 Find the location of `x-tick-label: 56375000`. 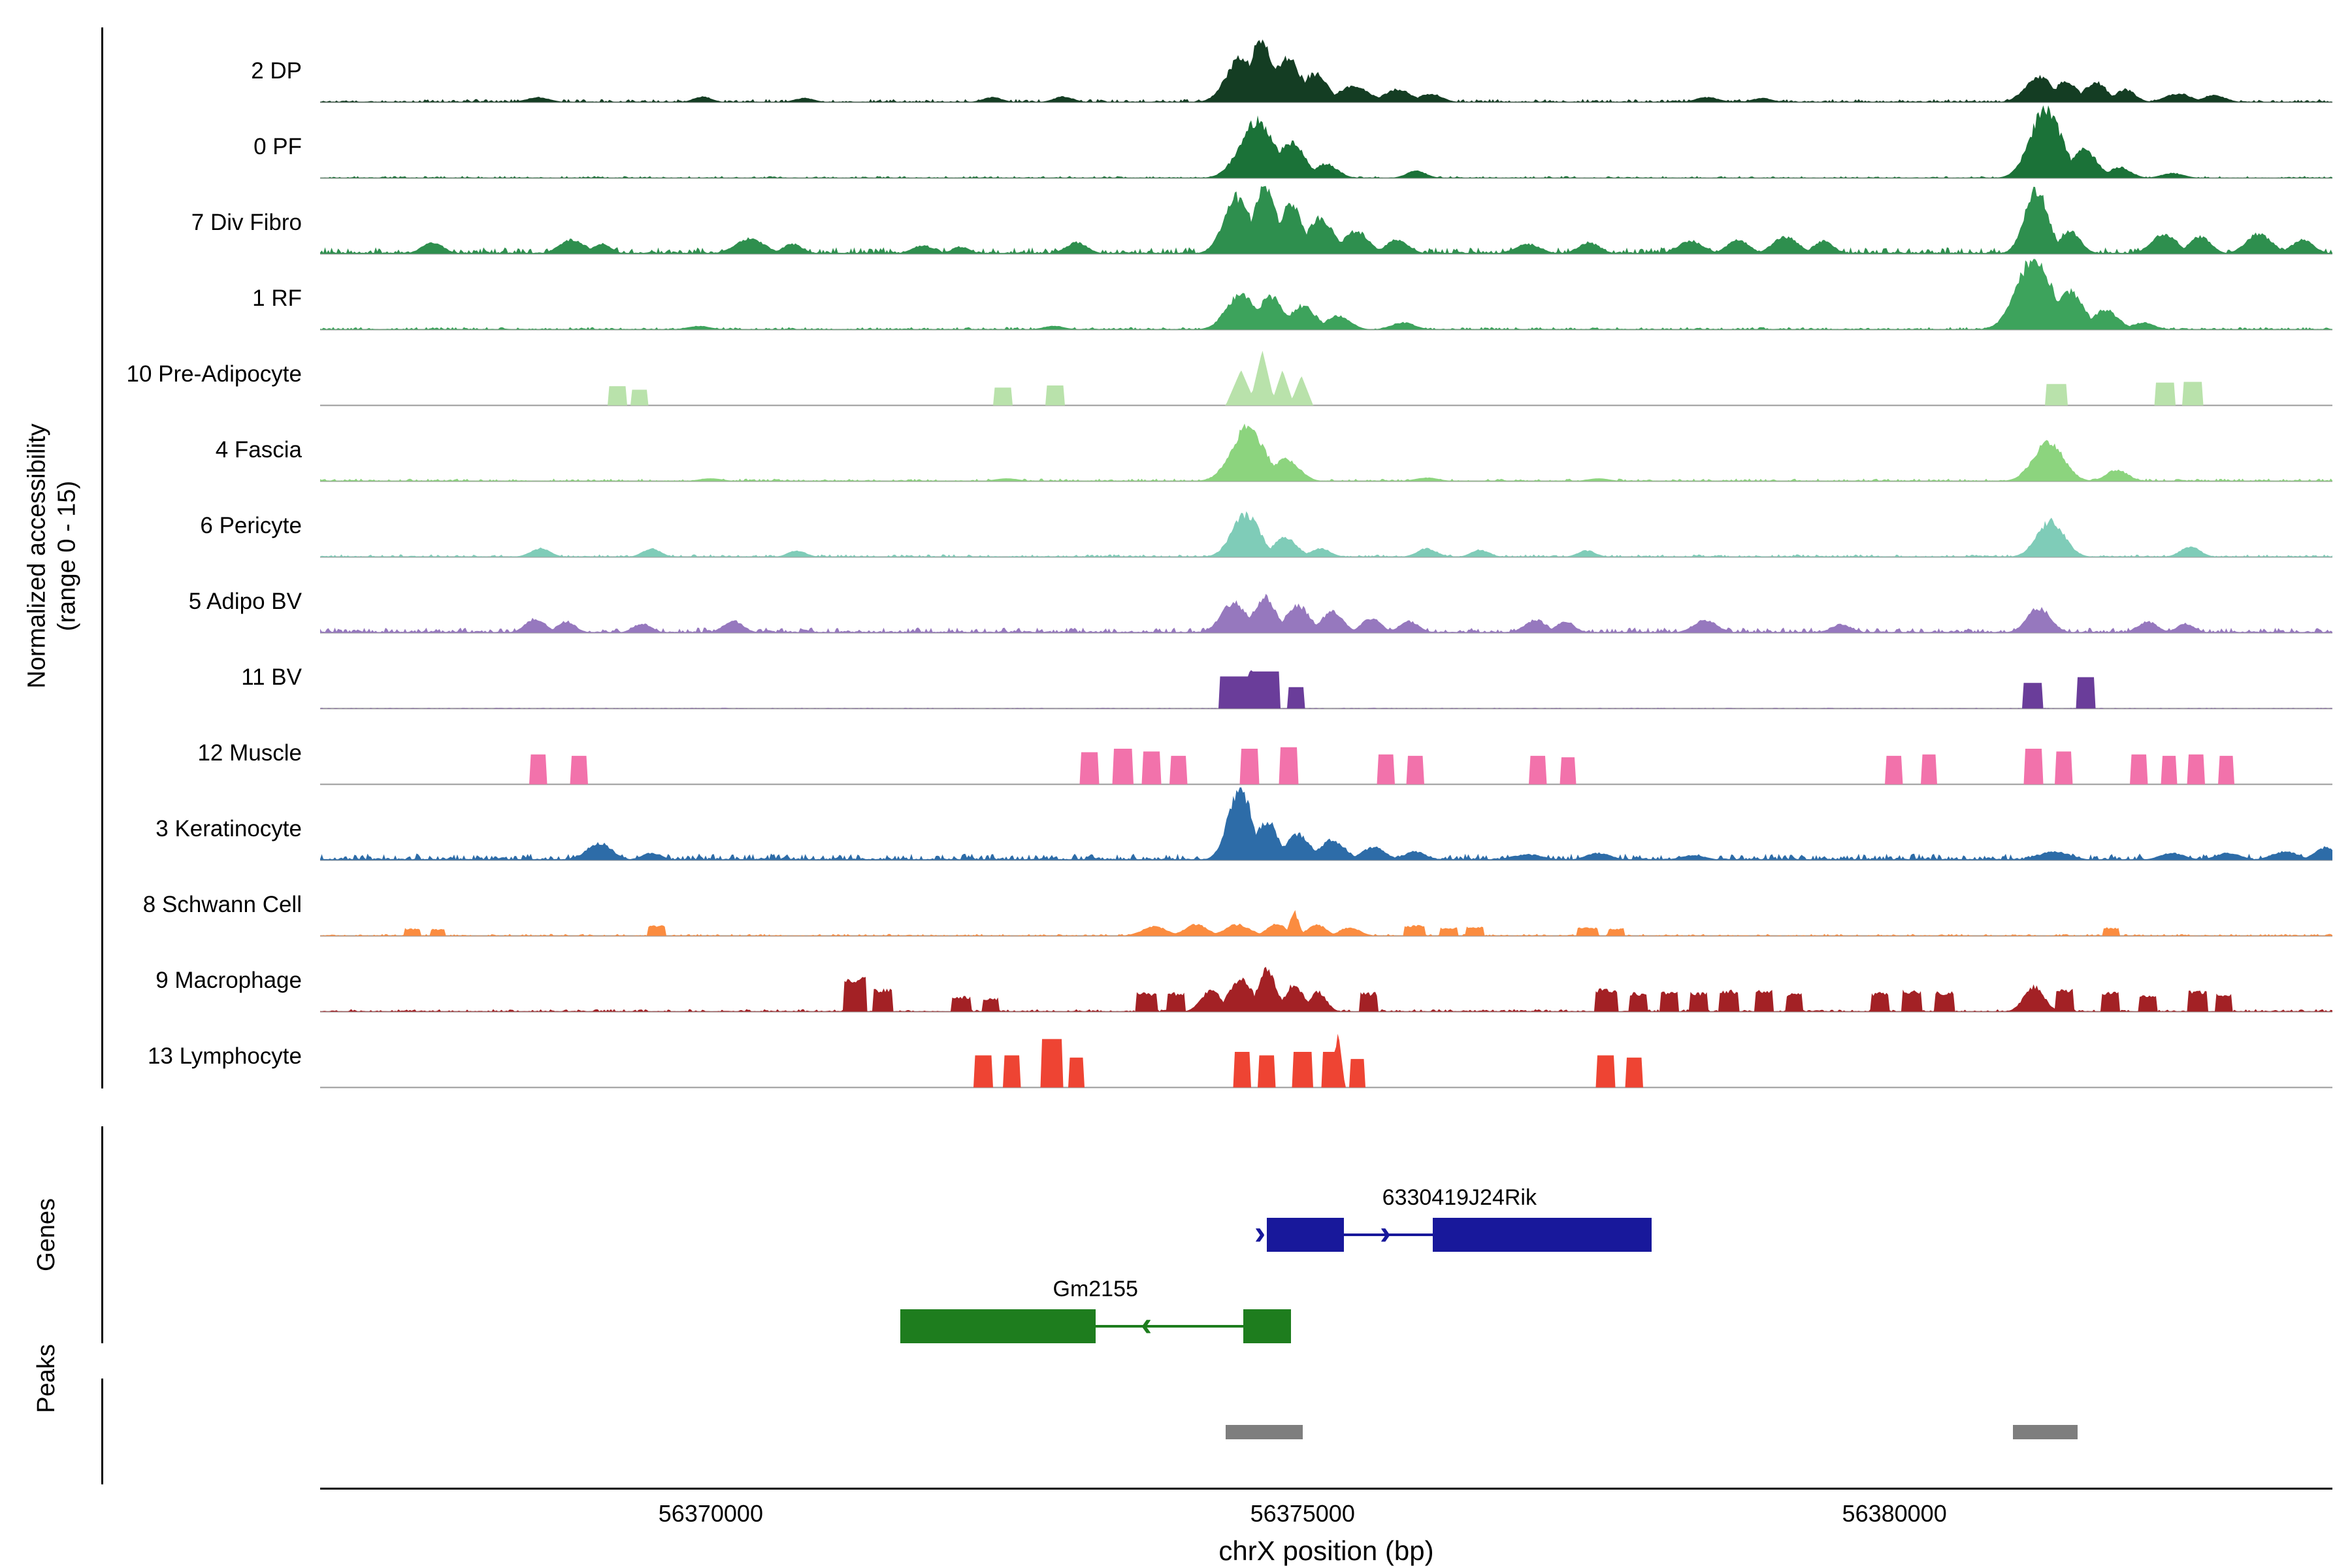

x-tick-label: 56375000 is located at coordinates (1302, 1513).